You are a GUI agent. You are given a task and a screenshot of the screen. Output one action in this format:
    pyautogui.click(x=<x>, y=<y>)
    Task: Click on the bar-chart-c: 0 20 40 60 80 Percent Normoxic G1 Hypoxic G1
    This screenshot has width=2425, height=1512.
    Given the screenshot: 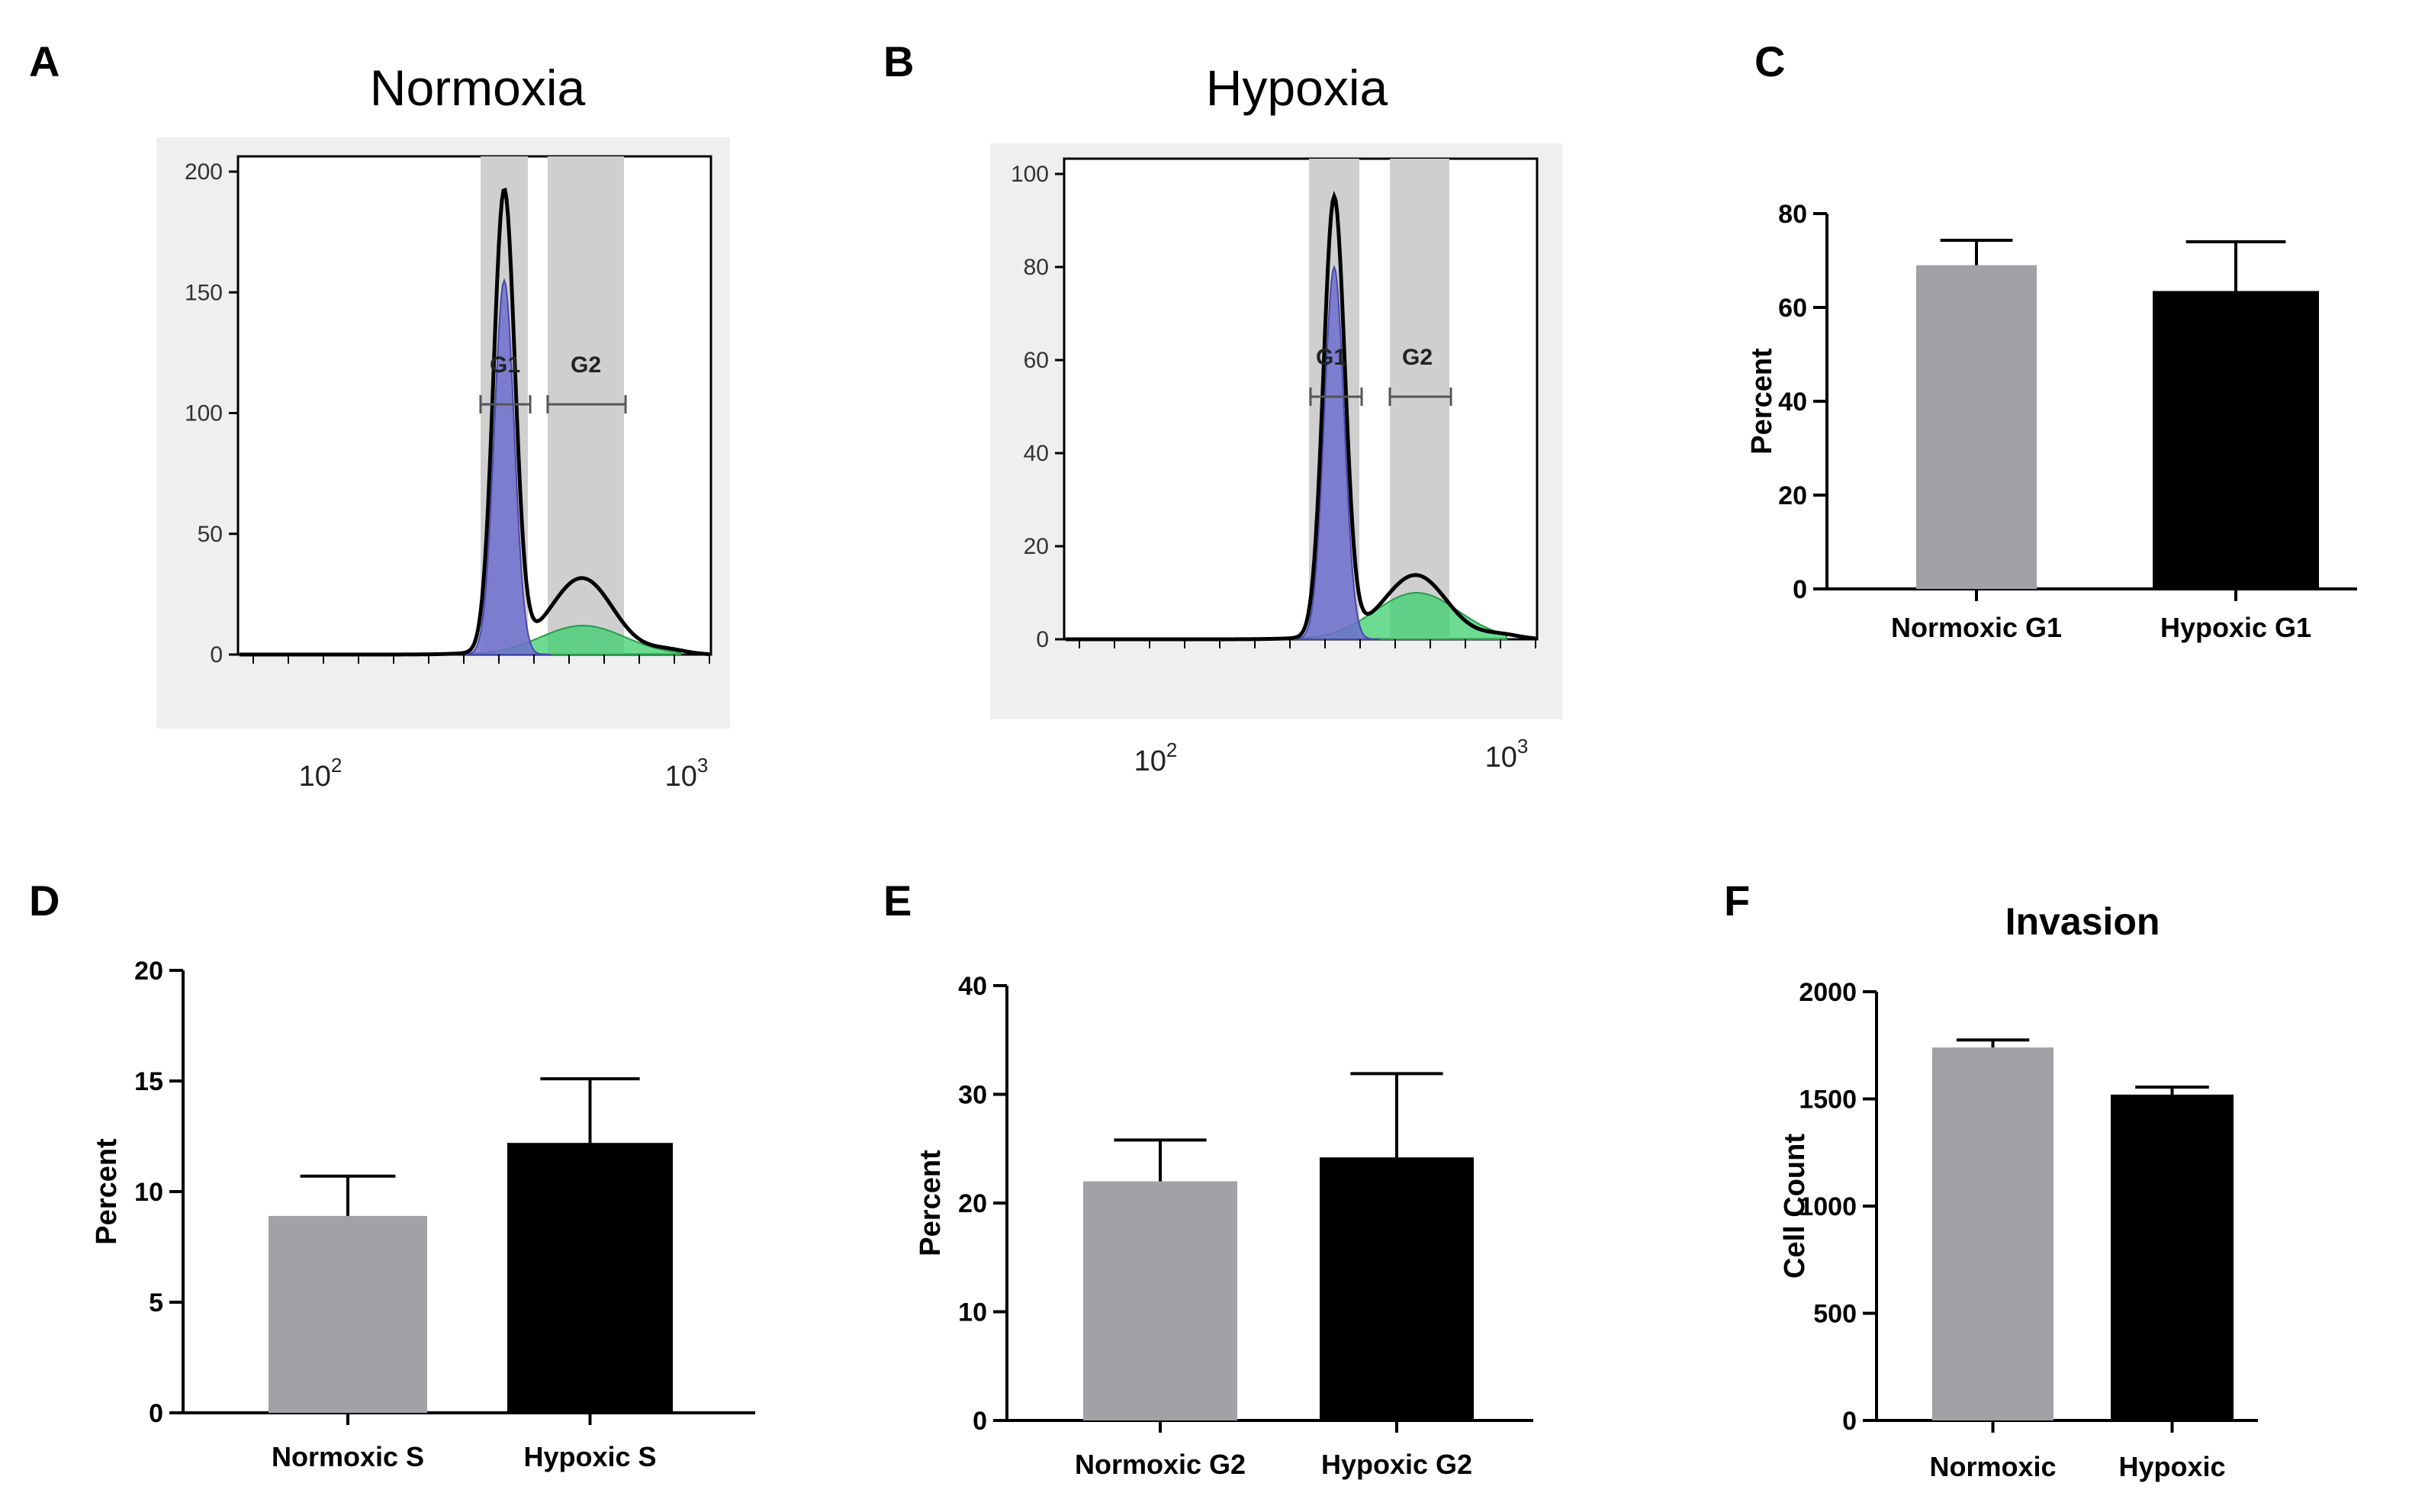 What is the action you would take?
    pyautogui.click(x=2051, y=422)
    